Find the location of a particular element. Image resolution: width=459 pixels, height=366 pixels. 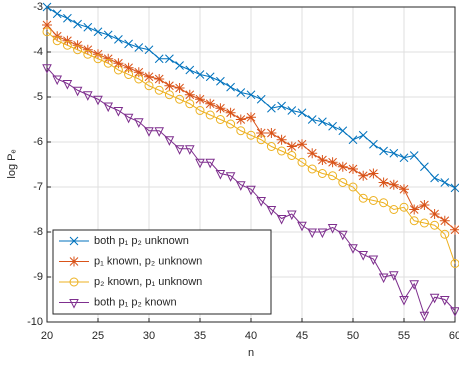

x-tick-label: 45 is located at coordinates (302, 336).